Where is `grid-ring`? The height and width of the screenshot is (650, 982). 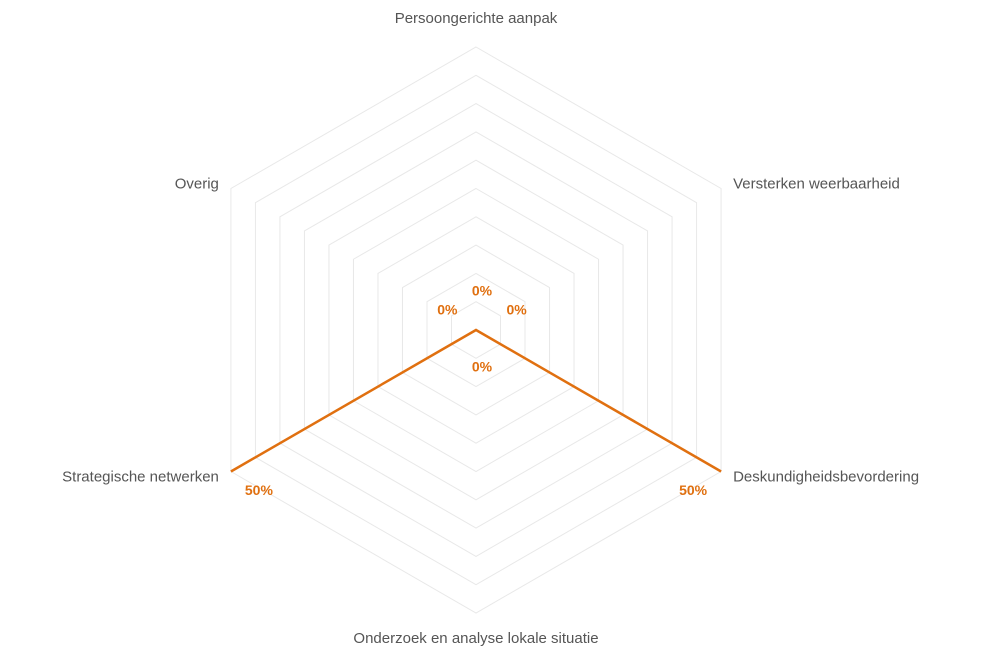 grid-ring is located at coordinates (476, 330).